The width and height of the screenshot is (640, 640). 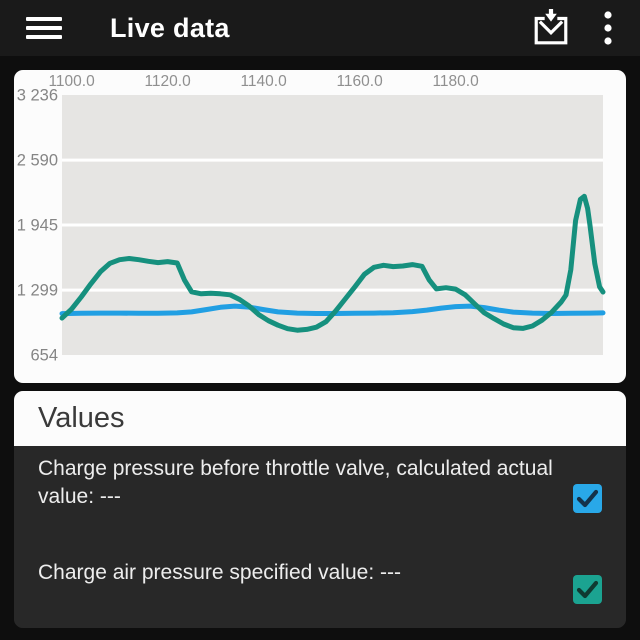 I want to click on y-axis-tick: 654, so click(x=44, y=356).